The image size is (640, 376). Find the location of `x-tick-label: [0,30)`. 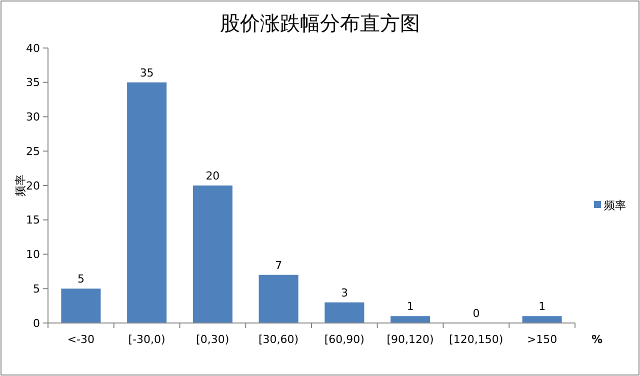

x-tick-label: [0,30) is located at coordinates (213, 339).